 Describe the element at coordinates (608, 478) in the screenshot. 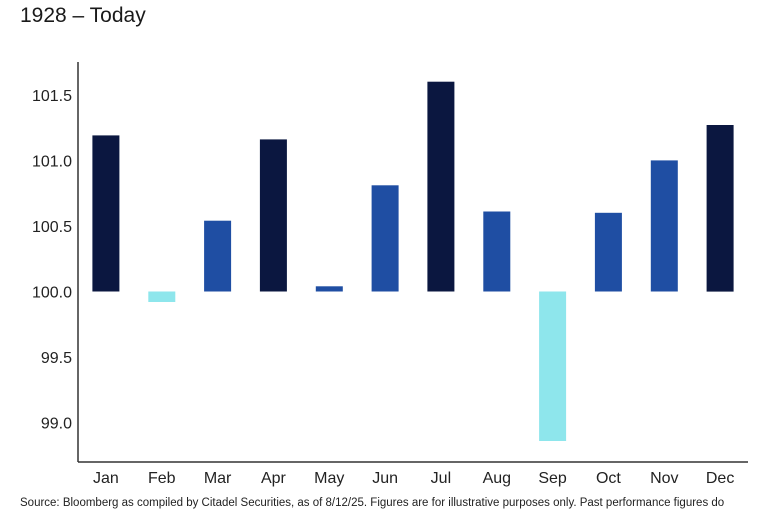

I see `x-tick-label-oct: Oct` at that location.